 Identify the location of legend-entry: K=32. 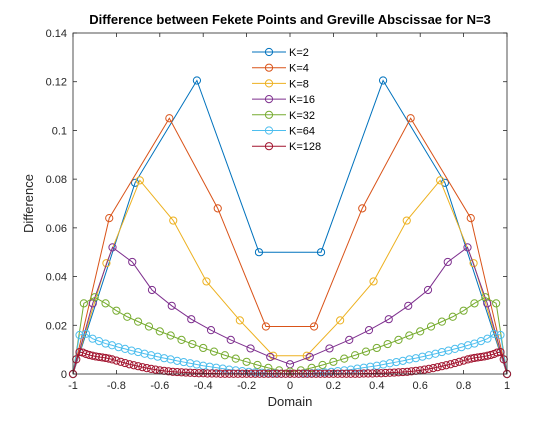
(283, 116).